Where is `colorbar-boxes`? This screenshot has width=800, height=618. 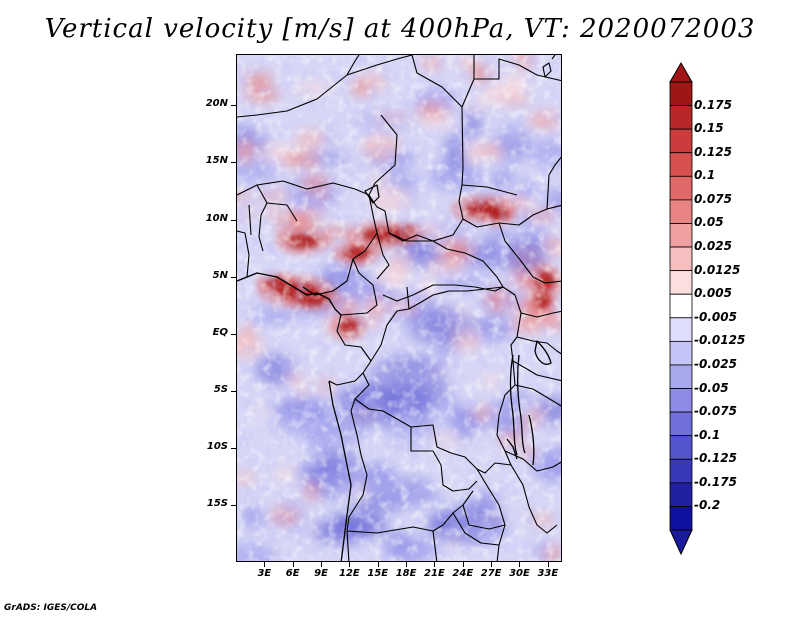
colorbar-boxes is located at coordinates (681, 306).